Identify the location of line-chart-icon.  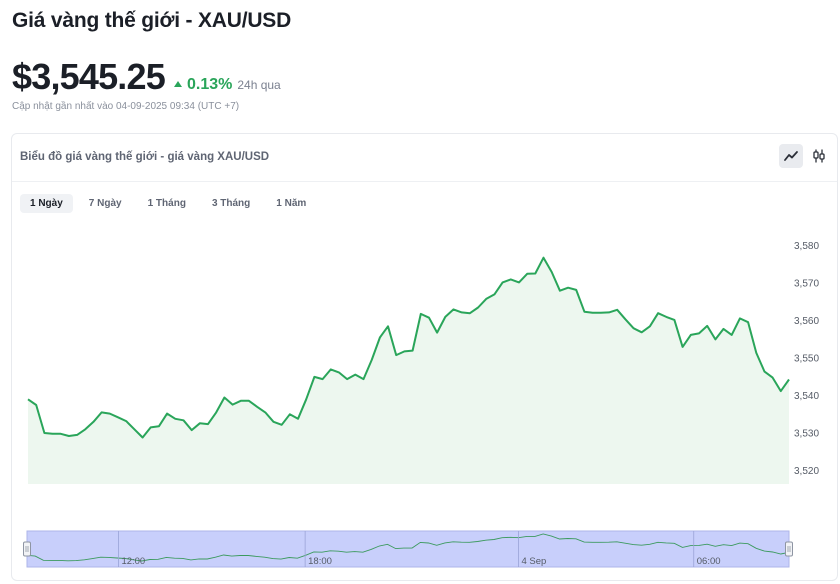
(791, 156).